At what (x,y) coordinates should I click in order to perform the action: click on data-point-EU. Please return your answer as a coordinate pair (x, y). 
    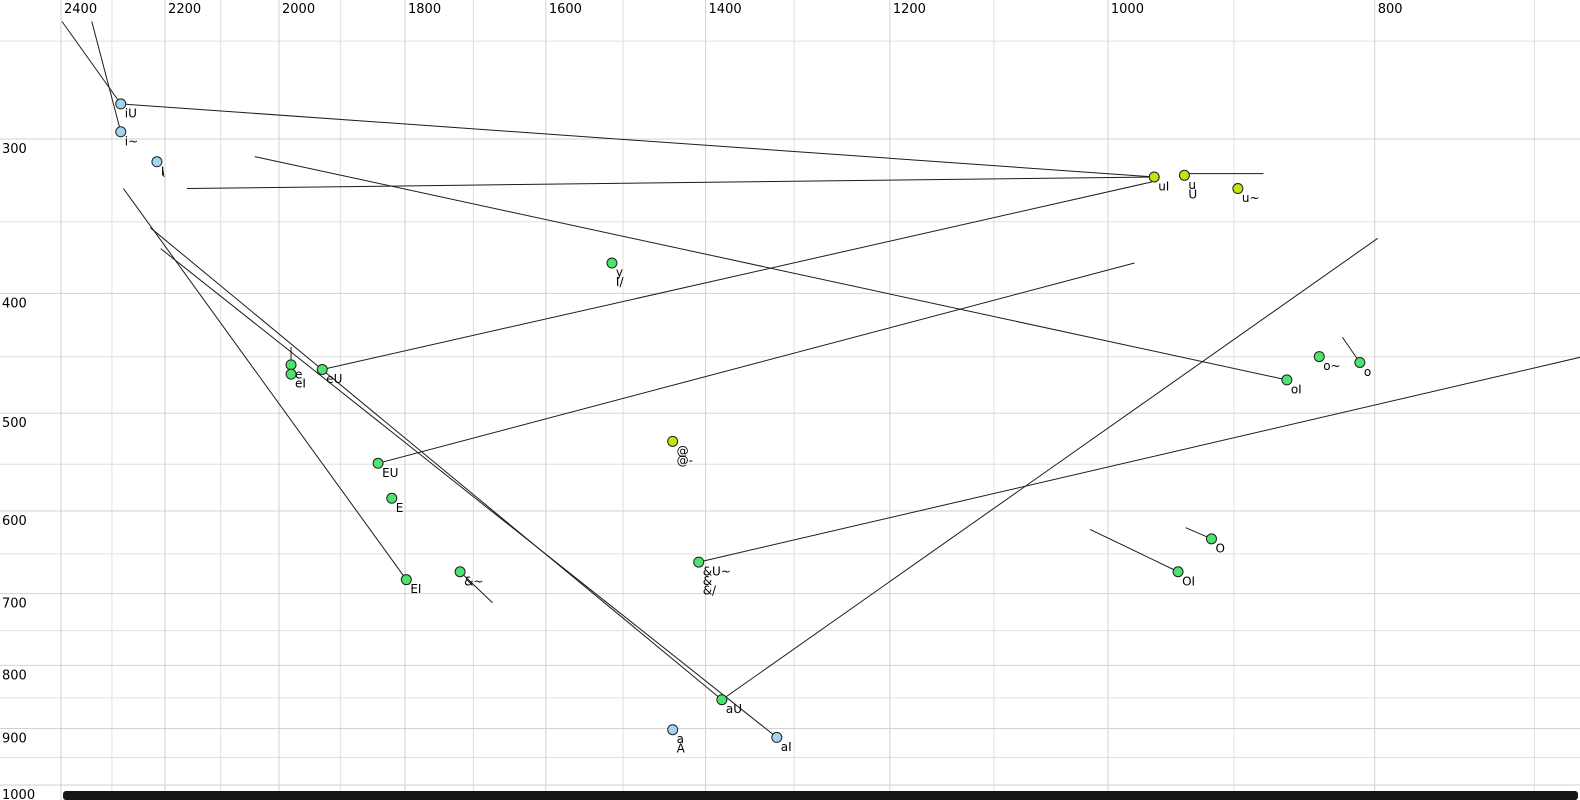
    Looking at the image, I should click on (378, 463).